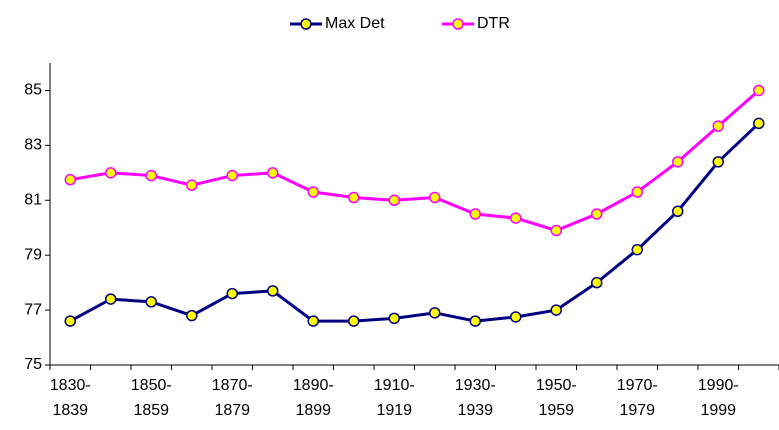  I want to click on y-tick-label: 85, so click(33, 90).